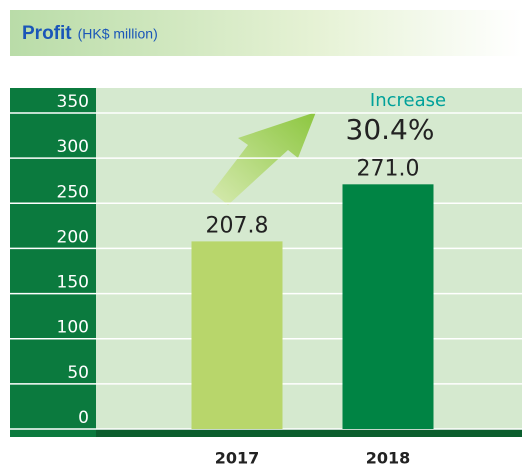 Image resolution: width=532 pixels, height=471 pixels. Describe the element at coordinates (388, 168) in the screenshot. I see `value-label: 271.0` at that location.